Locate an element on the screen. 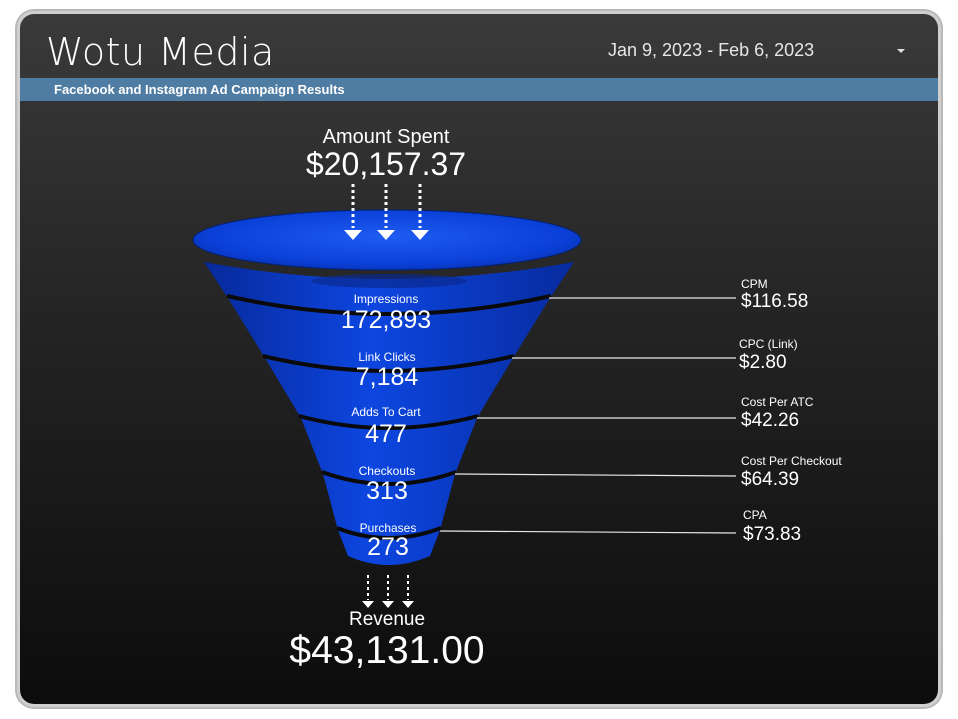 Image resolution: width=958 pixels, height=719 pixels. stage-purchases-label: Purchases is located at coordinates (388, 528).